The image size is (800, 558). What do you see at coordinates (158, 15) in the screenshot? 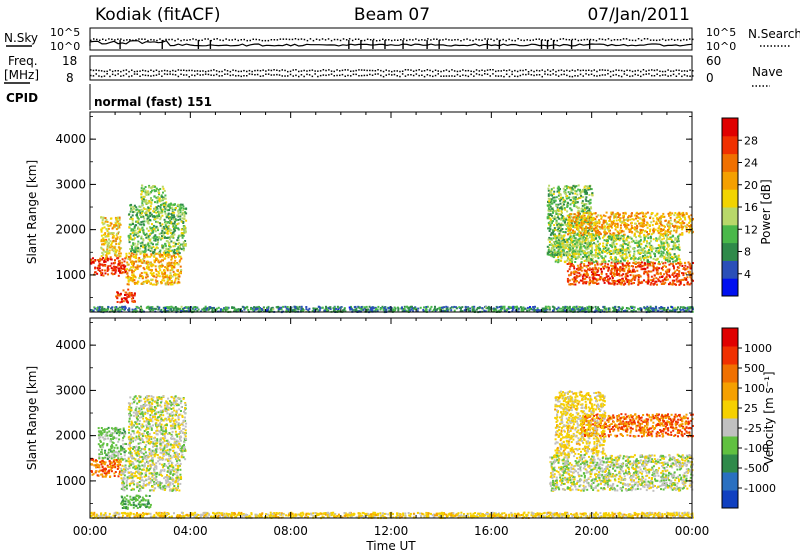
I see `station-title: Kodiak (fitACF)` at bounding box center [158, 15].